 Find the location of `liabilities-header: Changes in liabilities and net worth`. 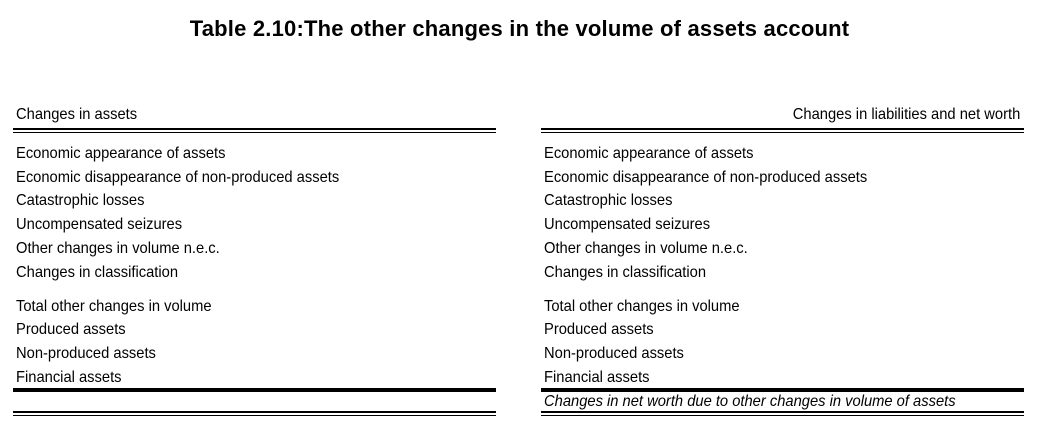

liabilities-header: Changes in liabilities and net worth is located at coordinates (906, 114).